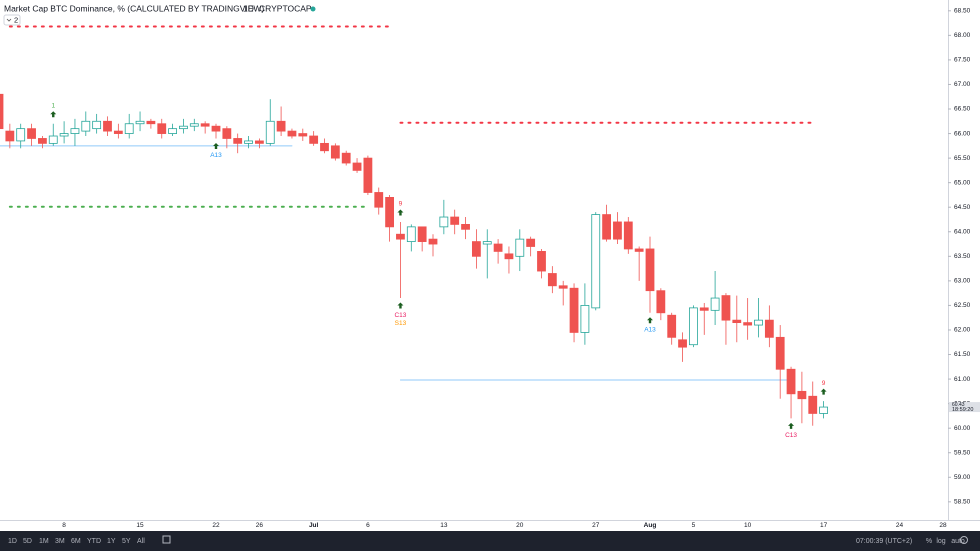 Image resolution: width=980 pixels, height=556 pixels. Describe the element at coordinates (12, 541) in the screenshot. I see `range-button: 1D` at that location.